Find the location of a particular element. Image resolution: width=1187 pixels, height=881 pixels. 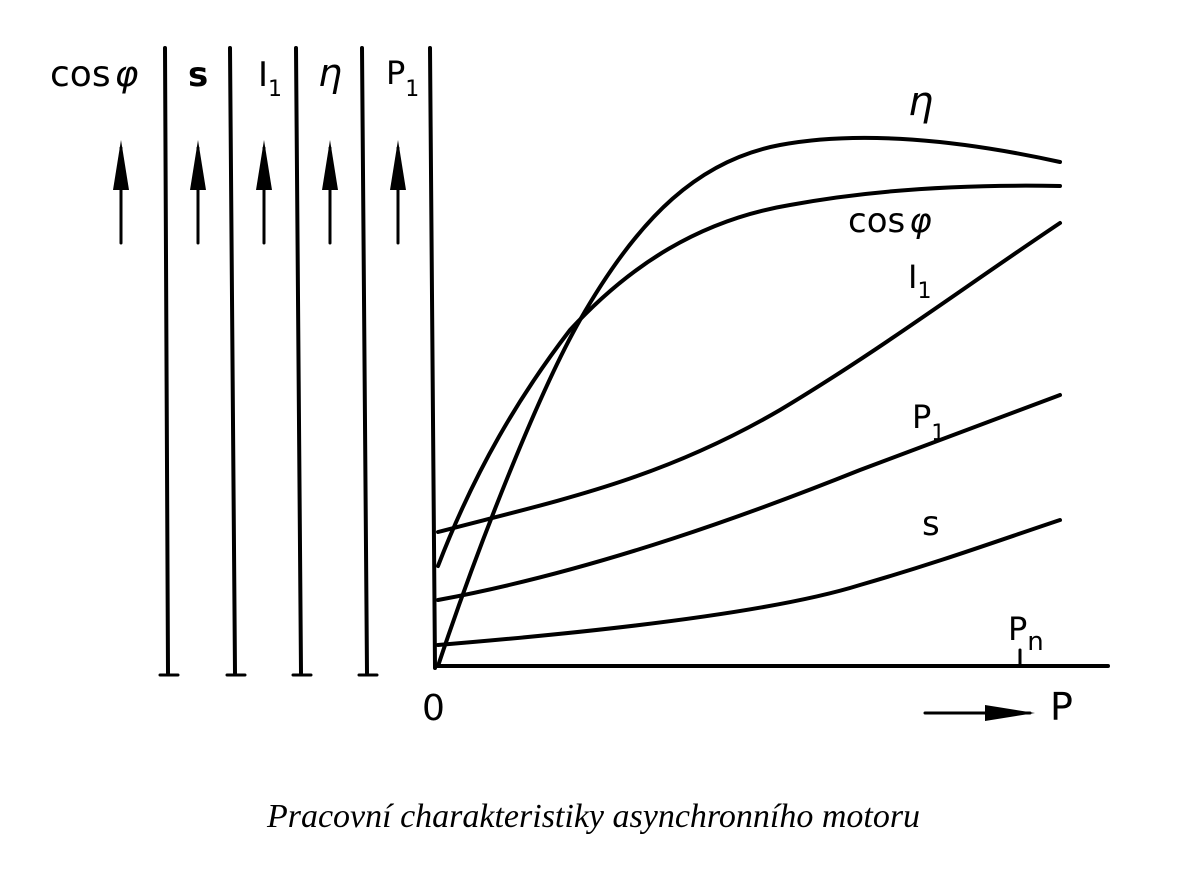

origin-label: 0 is located at coordinates (433, 708).